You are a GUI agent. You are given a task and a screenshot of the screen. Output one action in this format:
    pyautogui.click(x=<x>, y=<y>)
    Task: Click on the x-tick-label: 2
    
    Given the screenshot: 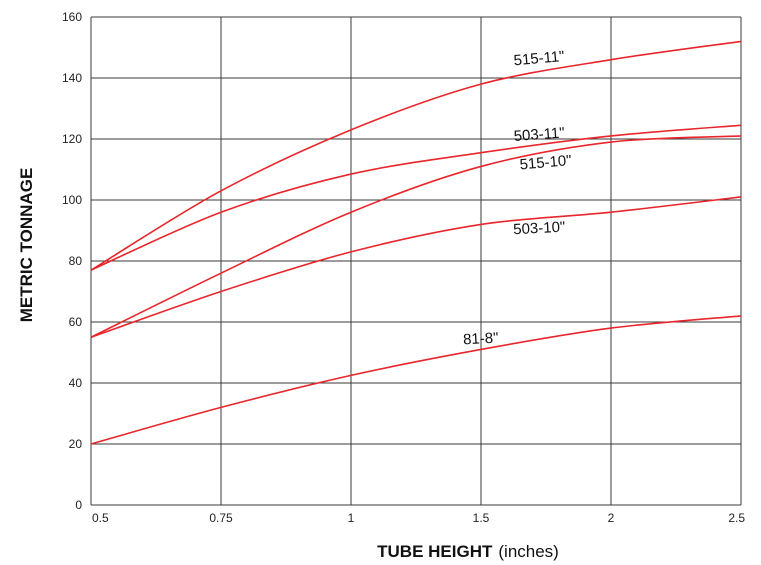 What is the action you would take?
    pyautogui.click(x=611, y=518)
    